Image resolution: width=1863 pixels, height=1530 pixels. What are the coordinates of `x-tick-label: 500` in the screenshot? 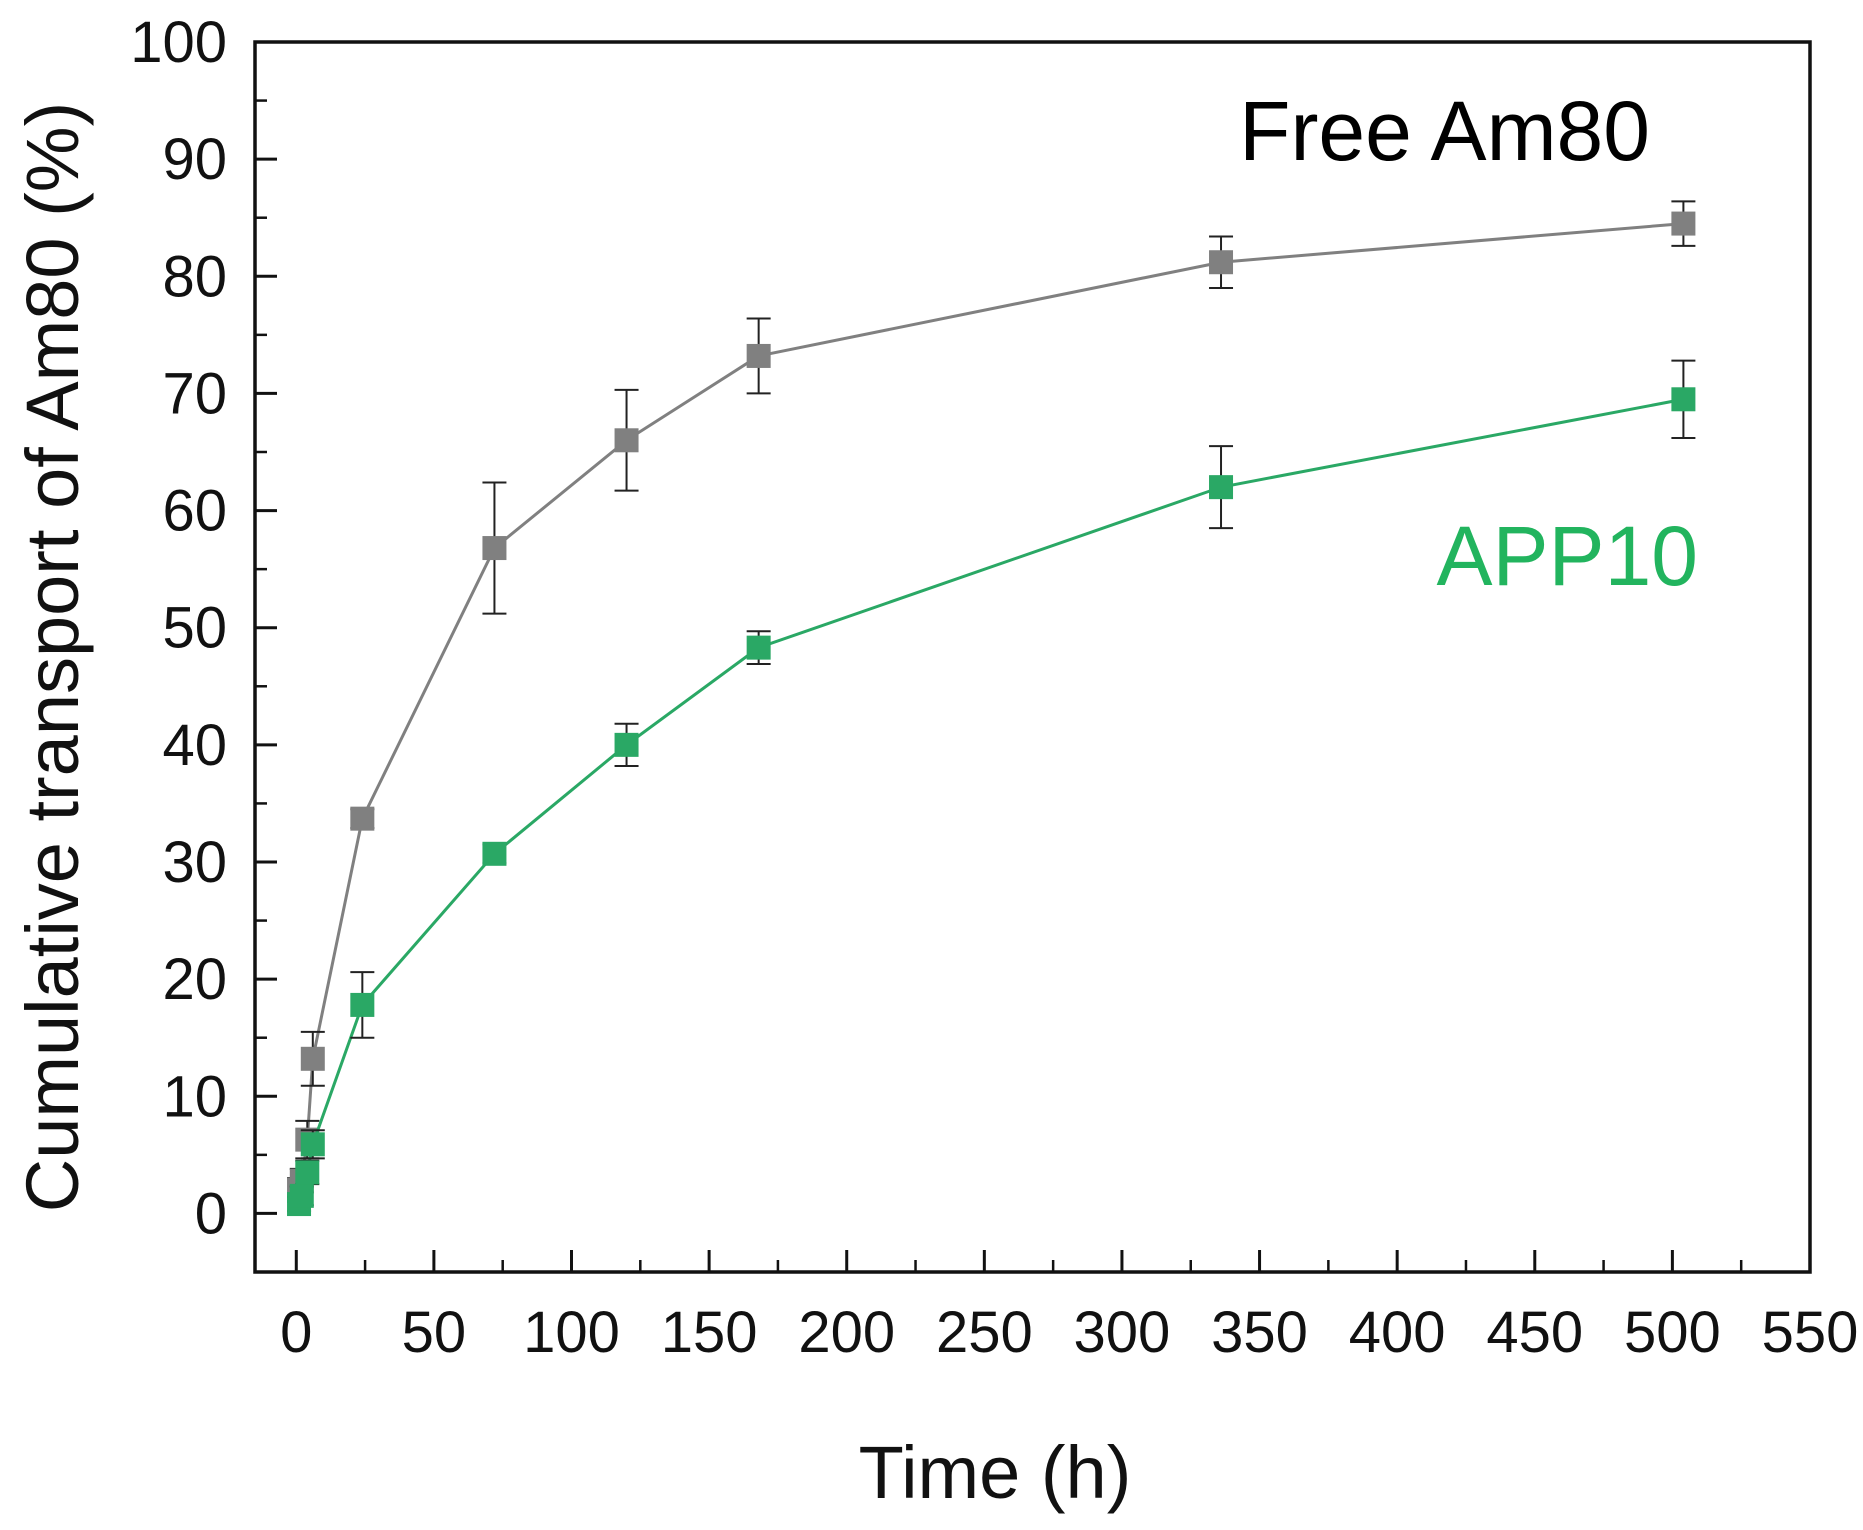 It's located at (1672, 1332).